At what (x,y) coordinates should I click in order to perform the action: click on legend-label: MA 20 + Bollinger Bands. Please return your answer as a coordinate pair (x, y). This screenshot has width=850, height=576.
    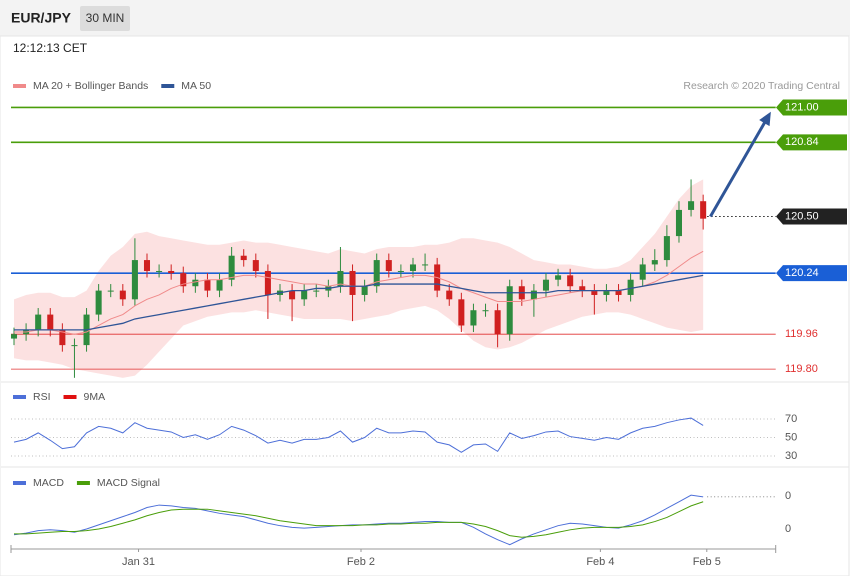
    Looking at the image, I should click on (90, 86).